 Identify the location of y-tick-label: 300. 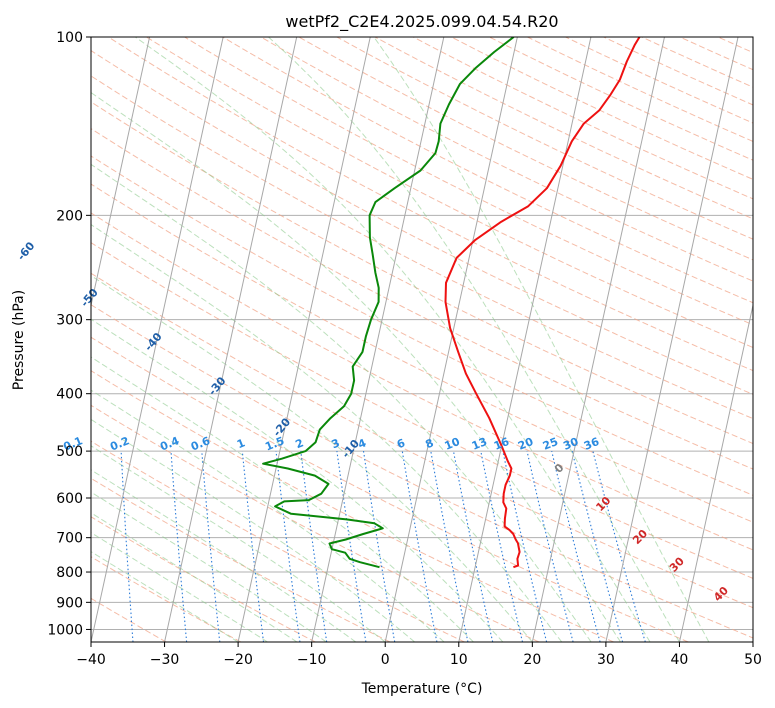
(69, 321).